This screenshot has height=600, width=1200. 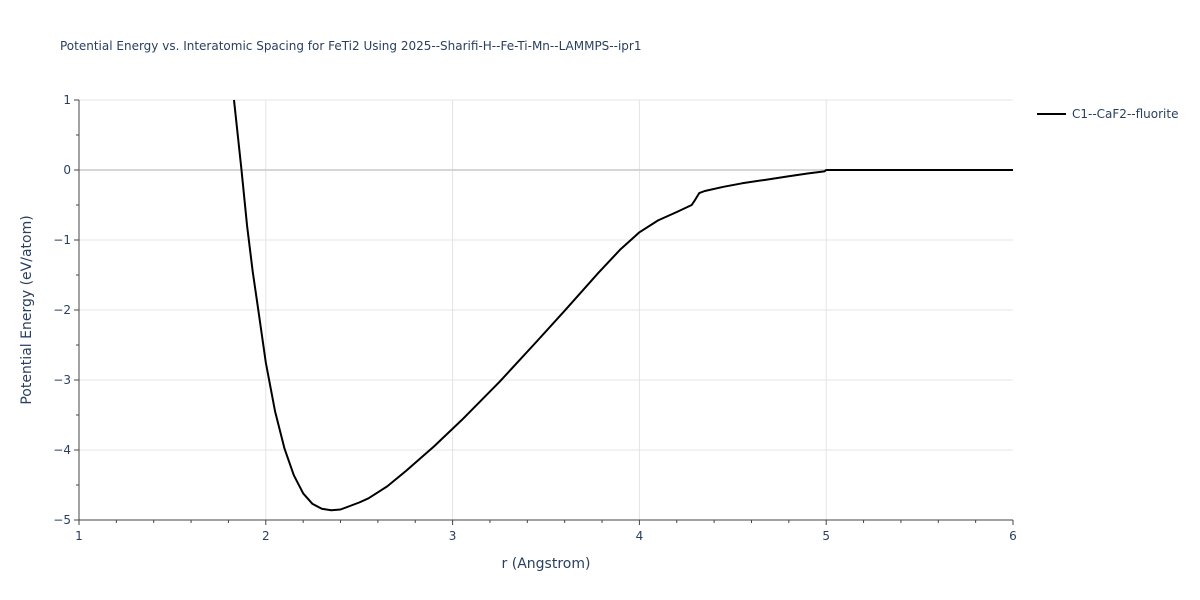 I want to click on y-tick-label: 0, so click(x=67, y=170).